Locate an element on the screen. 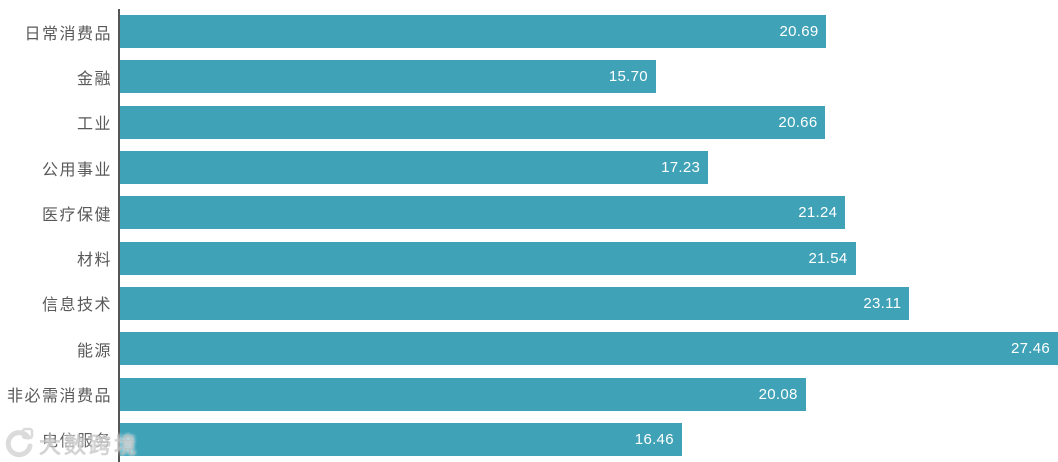 The image size is (1058, 462). bar-row: 医疗保健 21.24 is located at coordinates (529, 212).